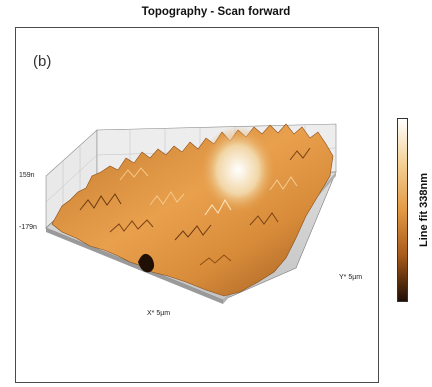 The image size is (432, 387). What do you see at coordinates (238, 170) in the screenshot?
I see `surface-peak-highlight` at bounding box center [238, 170].